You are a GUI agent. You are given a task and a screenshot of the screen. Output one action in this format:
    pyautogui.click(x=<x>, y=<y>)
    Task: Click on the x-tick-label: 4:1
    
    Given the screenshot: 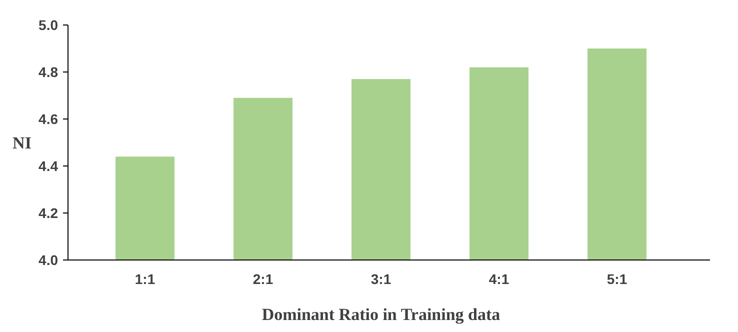 What is the action you would take?
    pyautogui.click(x=499, y=279)
    